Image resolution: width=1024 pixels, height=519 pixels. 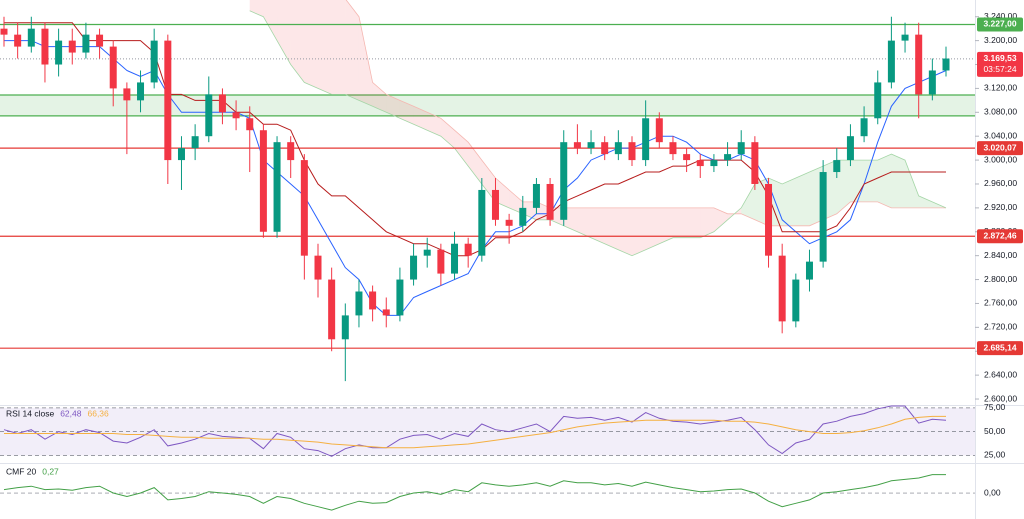 I want to click on y-tick-label: 2.640,00, so click(x=1000, y=374).